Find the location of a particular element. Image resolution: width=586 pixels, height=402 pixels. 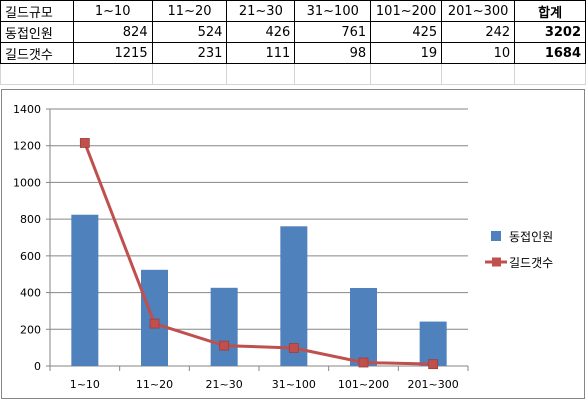

legend-swatch-marker is located at coordinates (496, 262).